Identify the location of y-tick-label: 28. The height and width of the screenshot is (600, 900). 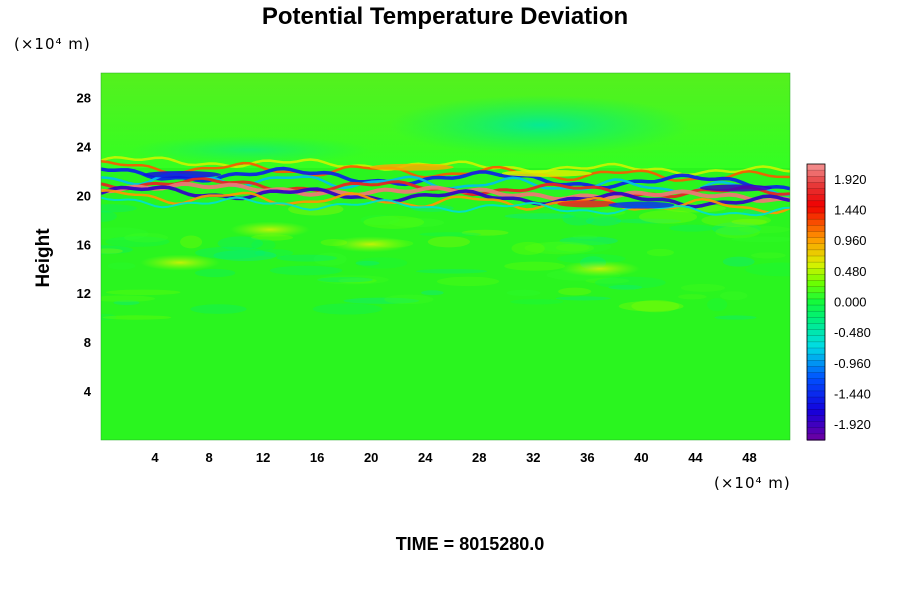
(84, 97).